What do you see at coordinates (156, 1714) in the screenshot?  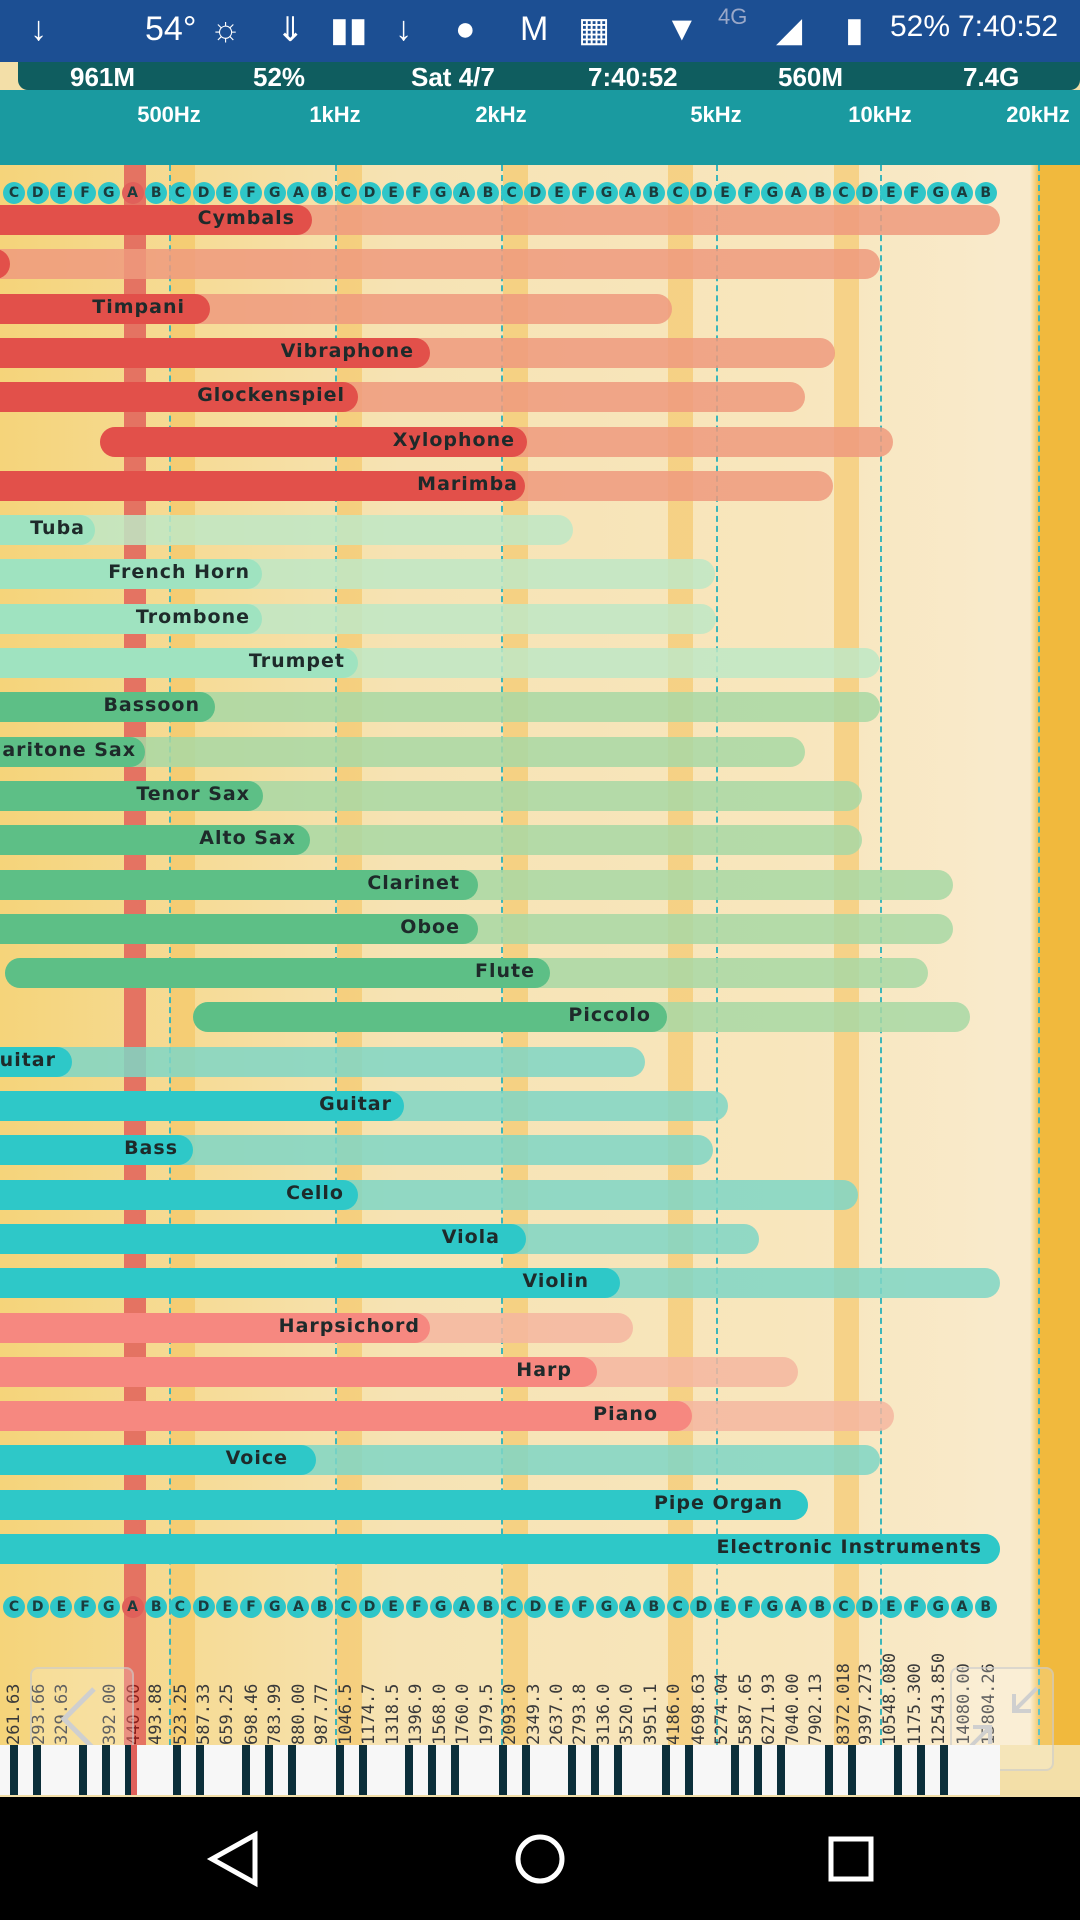 I see `frequency-value: 493.88` at bounding box center [156, 1714].